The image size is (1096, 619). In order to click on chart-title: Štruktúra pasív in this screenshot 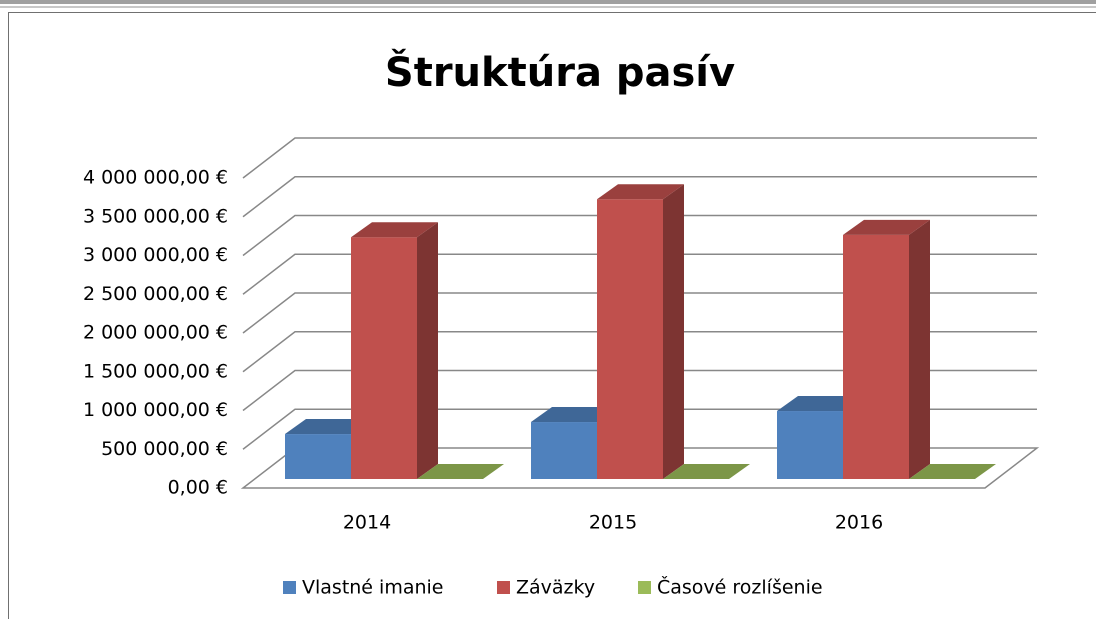, I will do `click(560, 72)`.